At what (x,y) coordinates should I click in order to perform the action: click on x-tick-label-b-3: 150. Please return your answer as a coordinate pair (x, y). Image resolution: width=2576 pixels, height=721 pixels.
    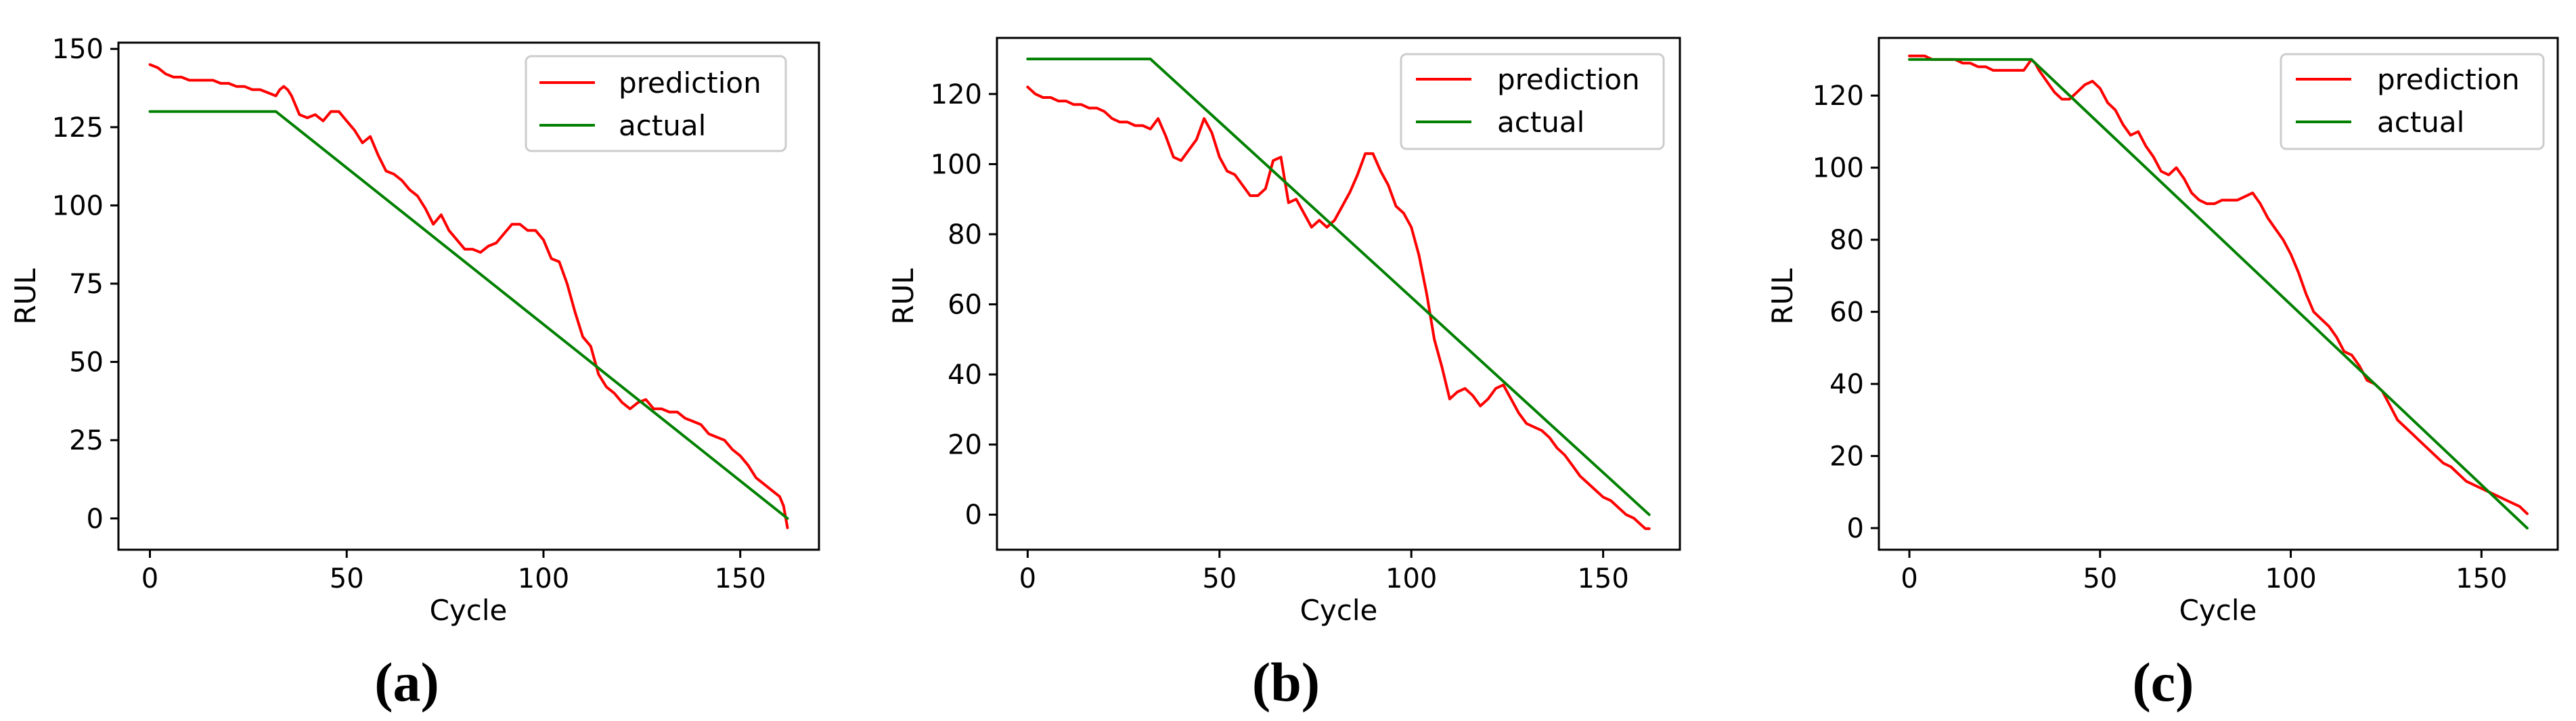
    Looking at the image, I should click on (1602, 579).